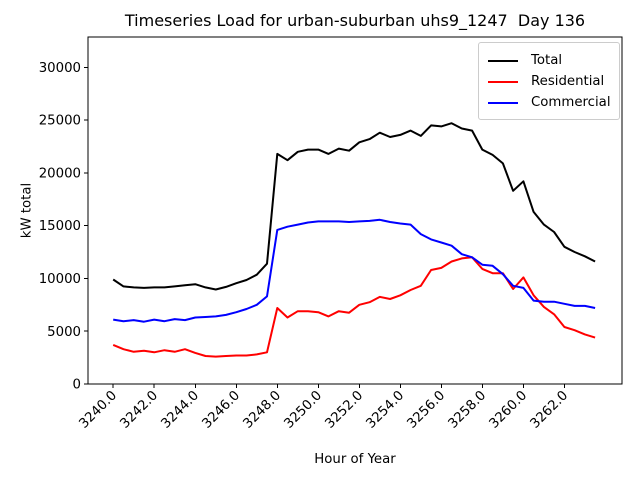 This screenshot has width=640, height=480. What do you see at coordinates (27, 210) in the screenshot?
I see `y-axis-label: kW total` at bounding box center [27, 210].